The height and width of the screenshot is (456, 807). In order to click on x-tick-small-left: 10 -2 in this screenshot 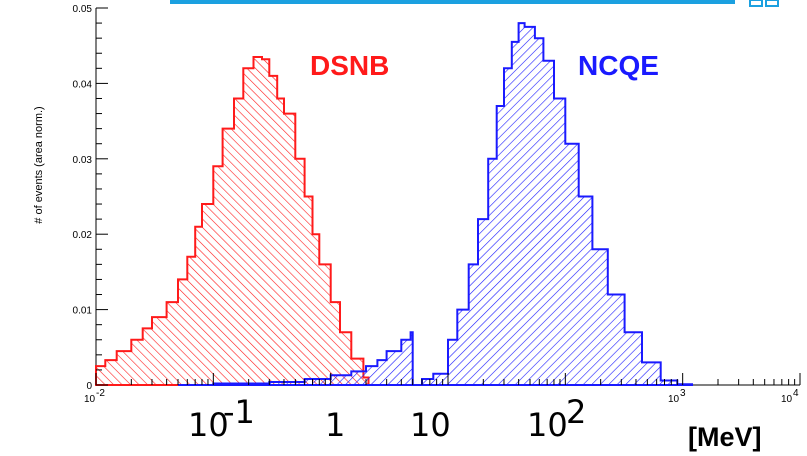, I will do `click(94, 396)`.